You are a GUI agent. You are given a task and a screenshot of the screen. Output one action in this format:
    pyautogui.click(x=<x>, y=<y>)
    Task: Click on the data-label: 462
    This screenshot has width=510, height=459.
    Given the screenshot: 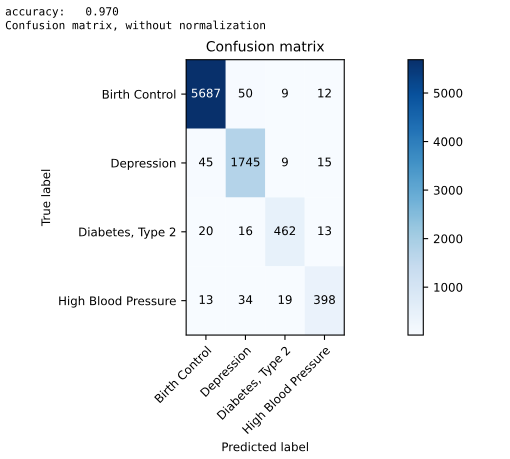 What is the action you would take?
    pyautogui.click(x=285, y=231)
    